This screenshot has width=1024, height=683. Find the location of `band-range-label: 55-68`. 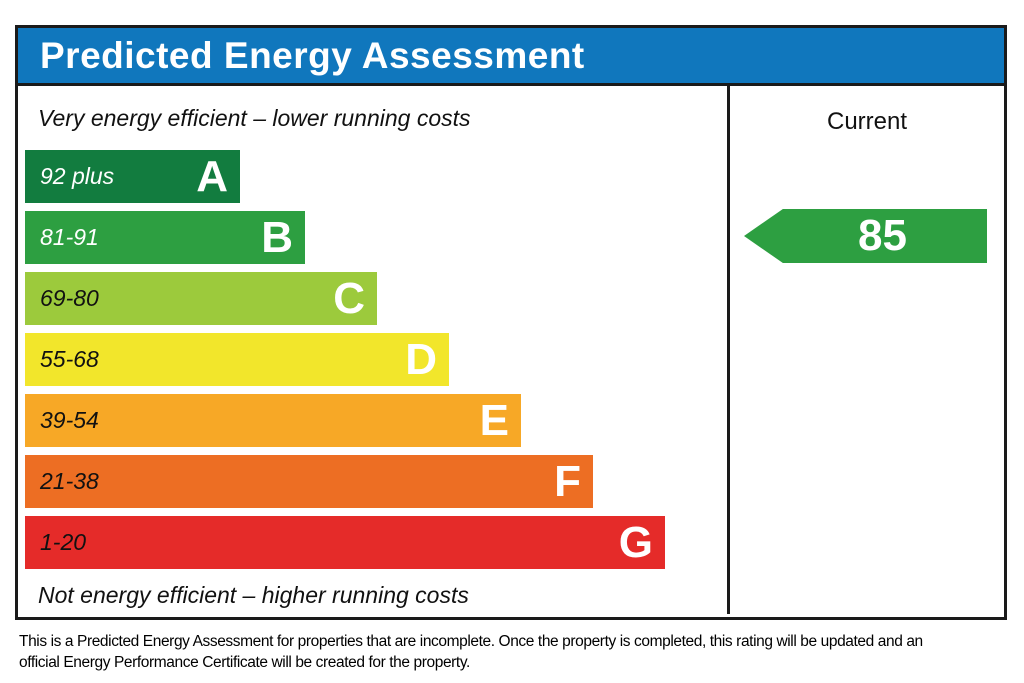

band-range-label: 55-68 is located at coordinates (69, 359).